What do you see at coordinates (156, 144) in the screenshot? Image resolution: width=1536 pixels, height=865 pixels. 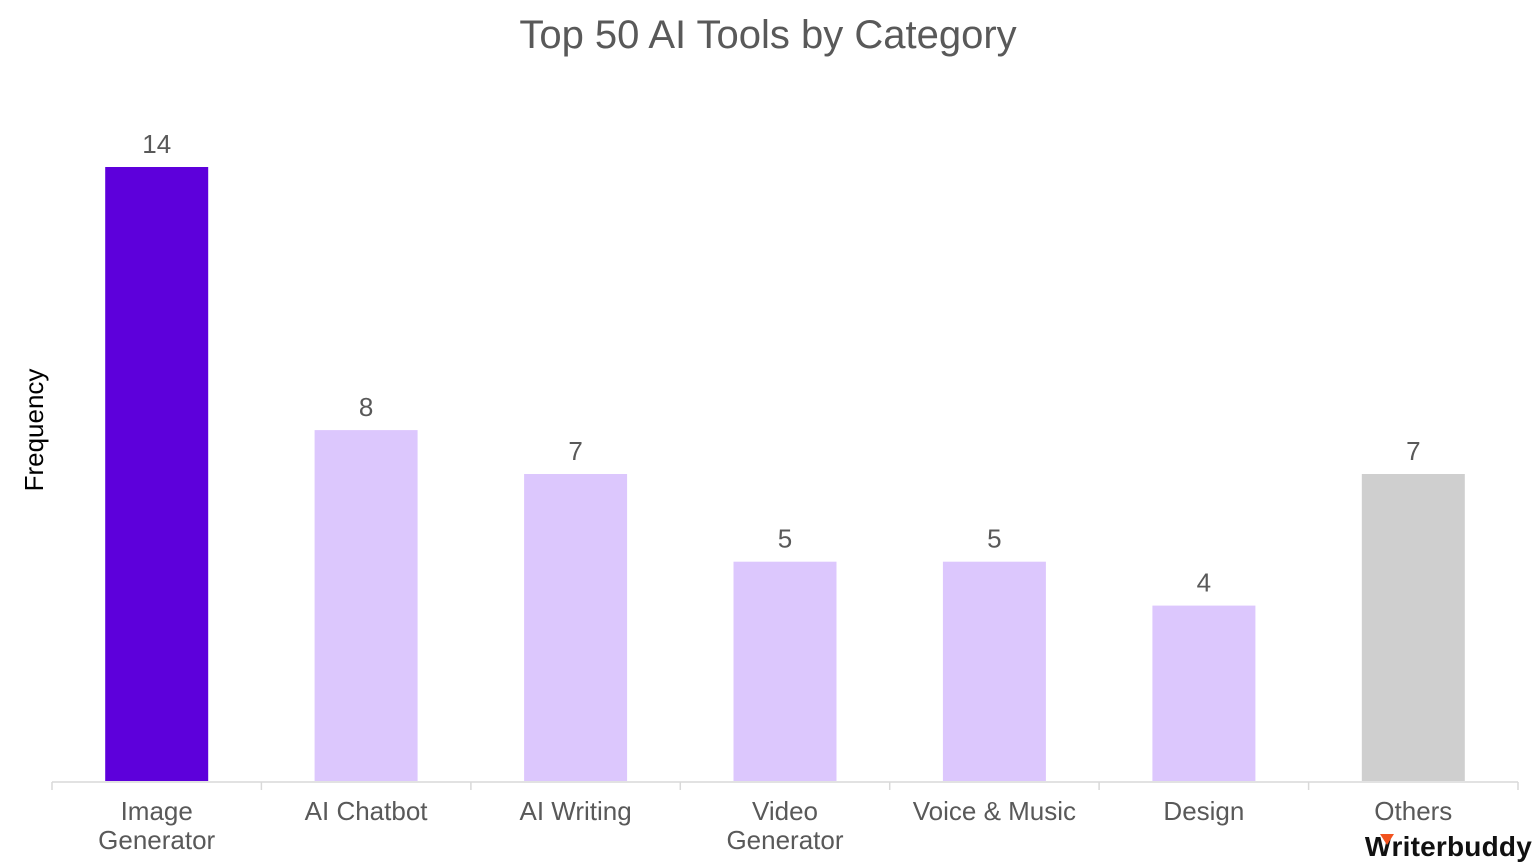 I see `data-label: 14` at bounding box center [156, 144].